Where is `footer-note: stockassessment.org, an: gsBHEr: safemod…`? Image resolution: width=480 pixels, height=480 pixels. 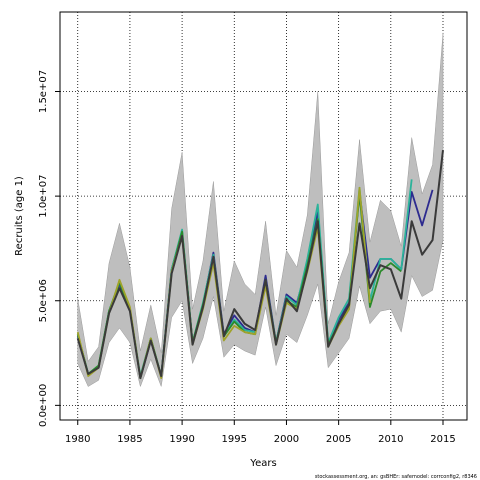 footer-note: stockassessment.org, an: gsBHEr: safemod… is located at coordinates (396, 477).